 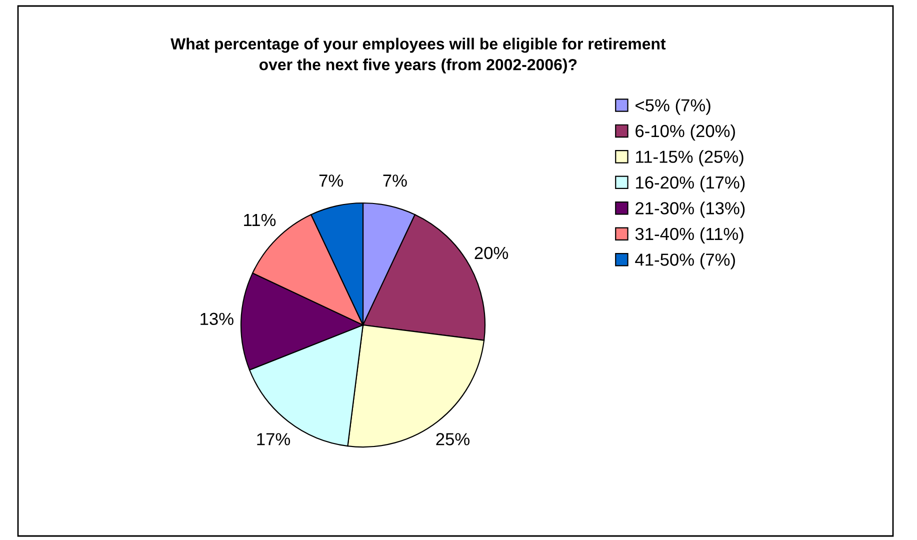 I want to click on legend-label: 21-30% (13%), so click(x=690, y=210).